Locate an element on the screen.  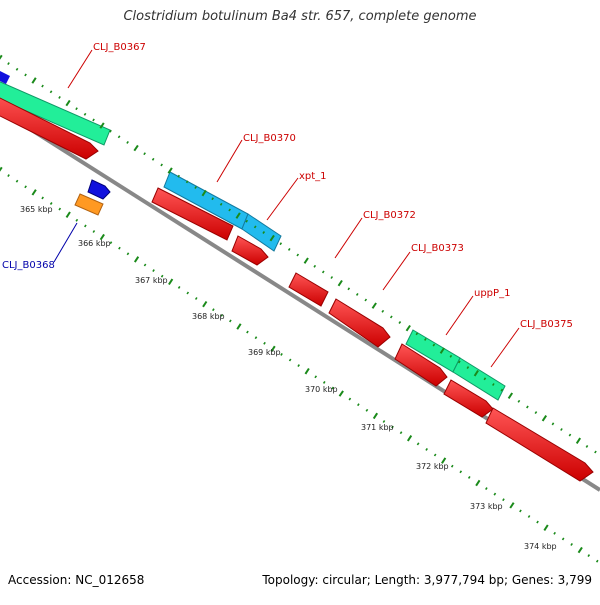
label-uppp-1: uppP_1 is located at coordinates (492, 293).